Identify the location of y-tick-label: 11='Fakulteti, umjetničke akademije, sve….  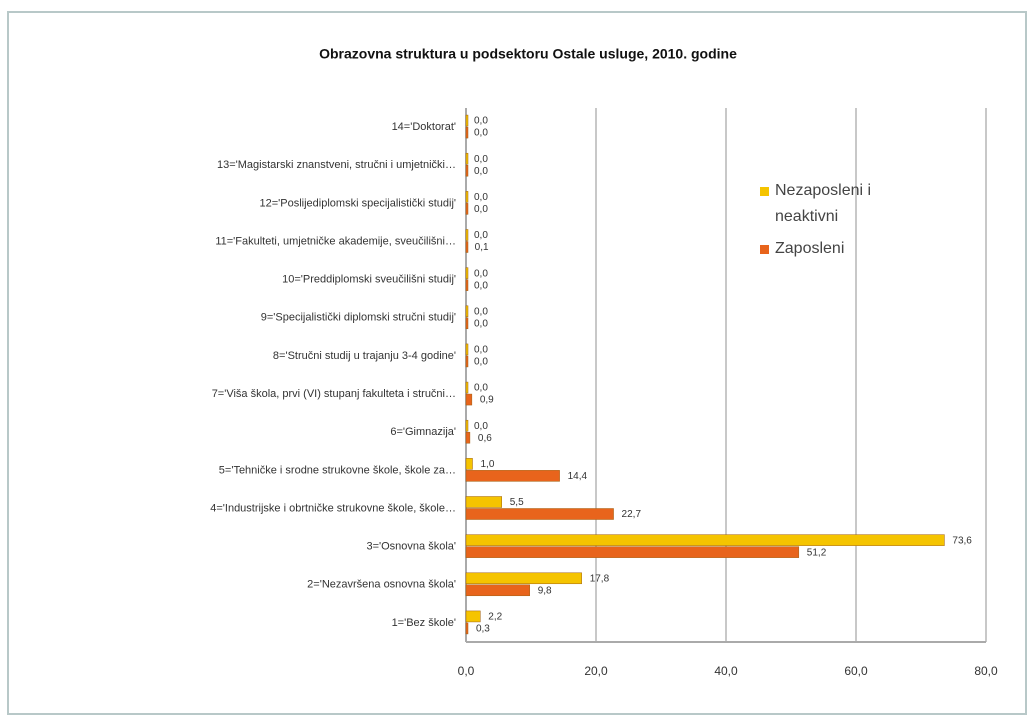
(335, 241).